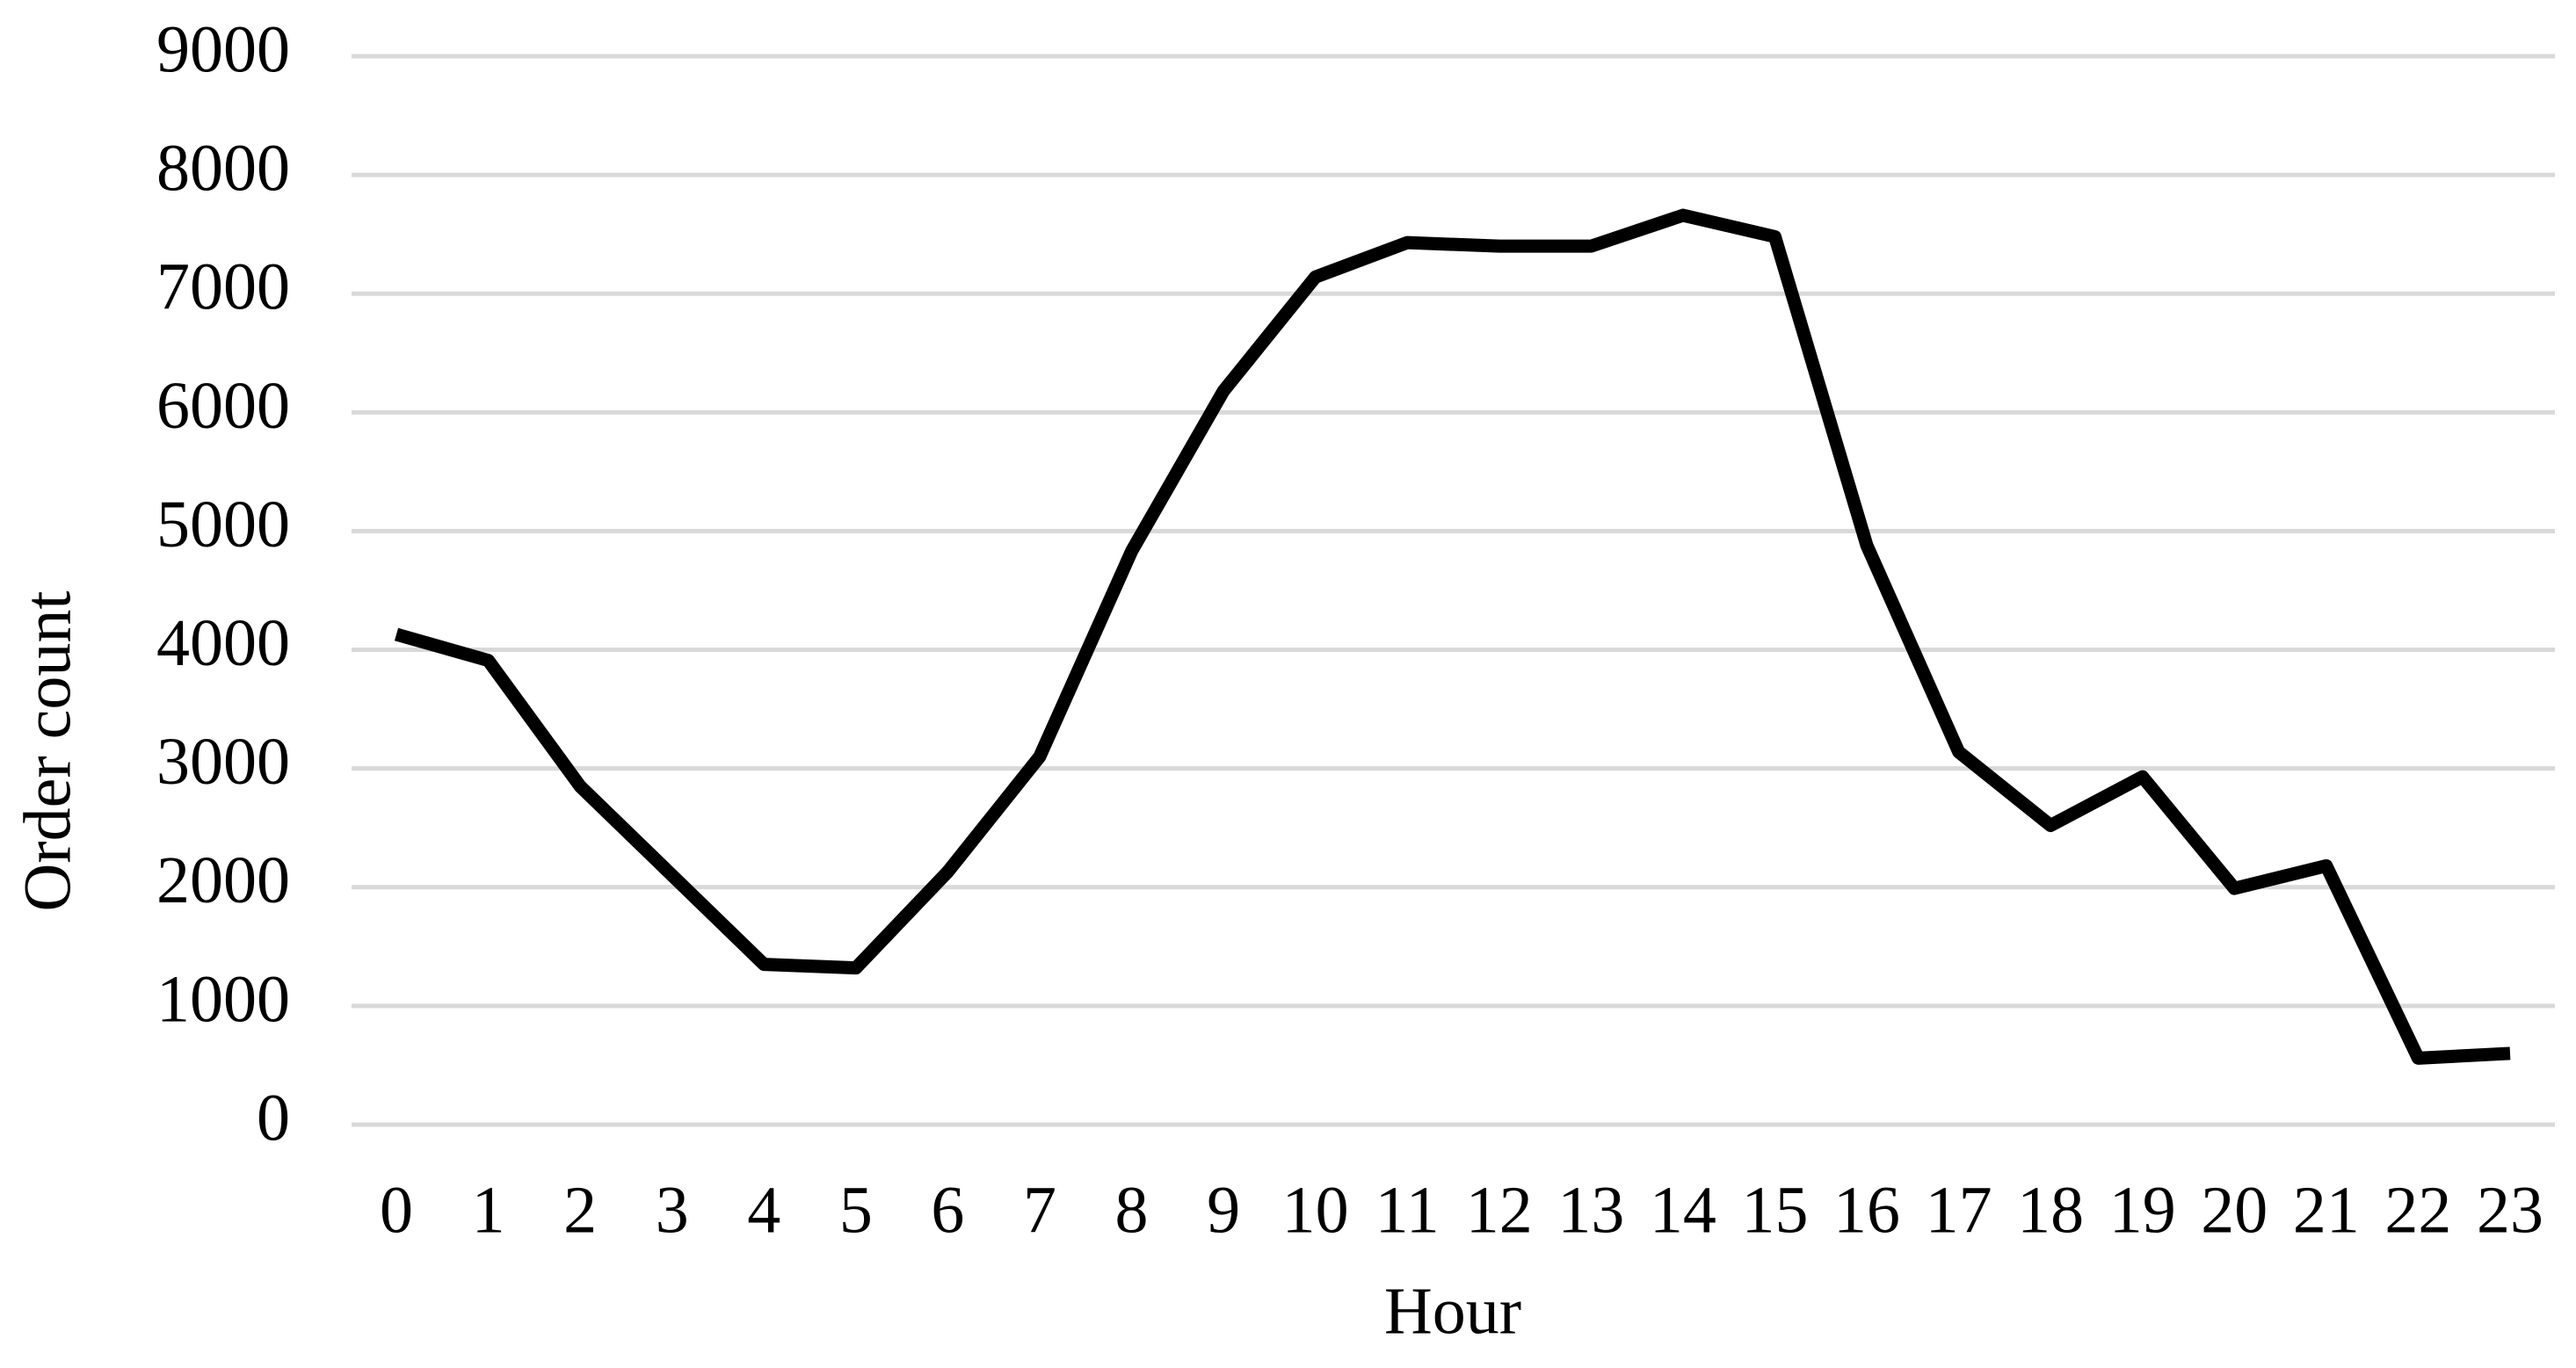 The height and width of the screenshot is (1368, 2576). Describe the element at coordinates (1452, 1311) in the screenshot. I see `x-axis-label: Hour` at that location.